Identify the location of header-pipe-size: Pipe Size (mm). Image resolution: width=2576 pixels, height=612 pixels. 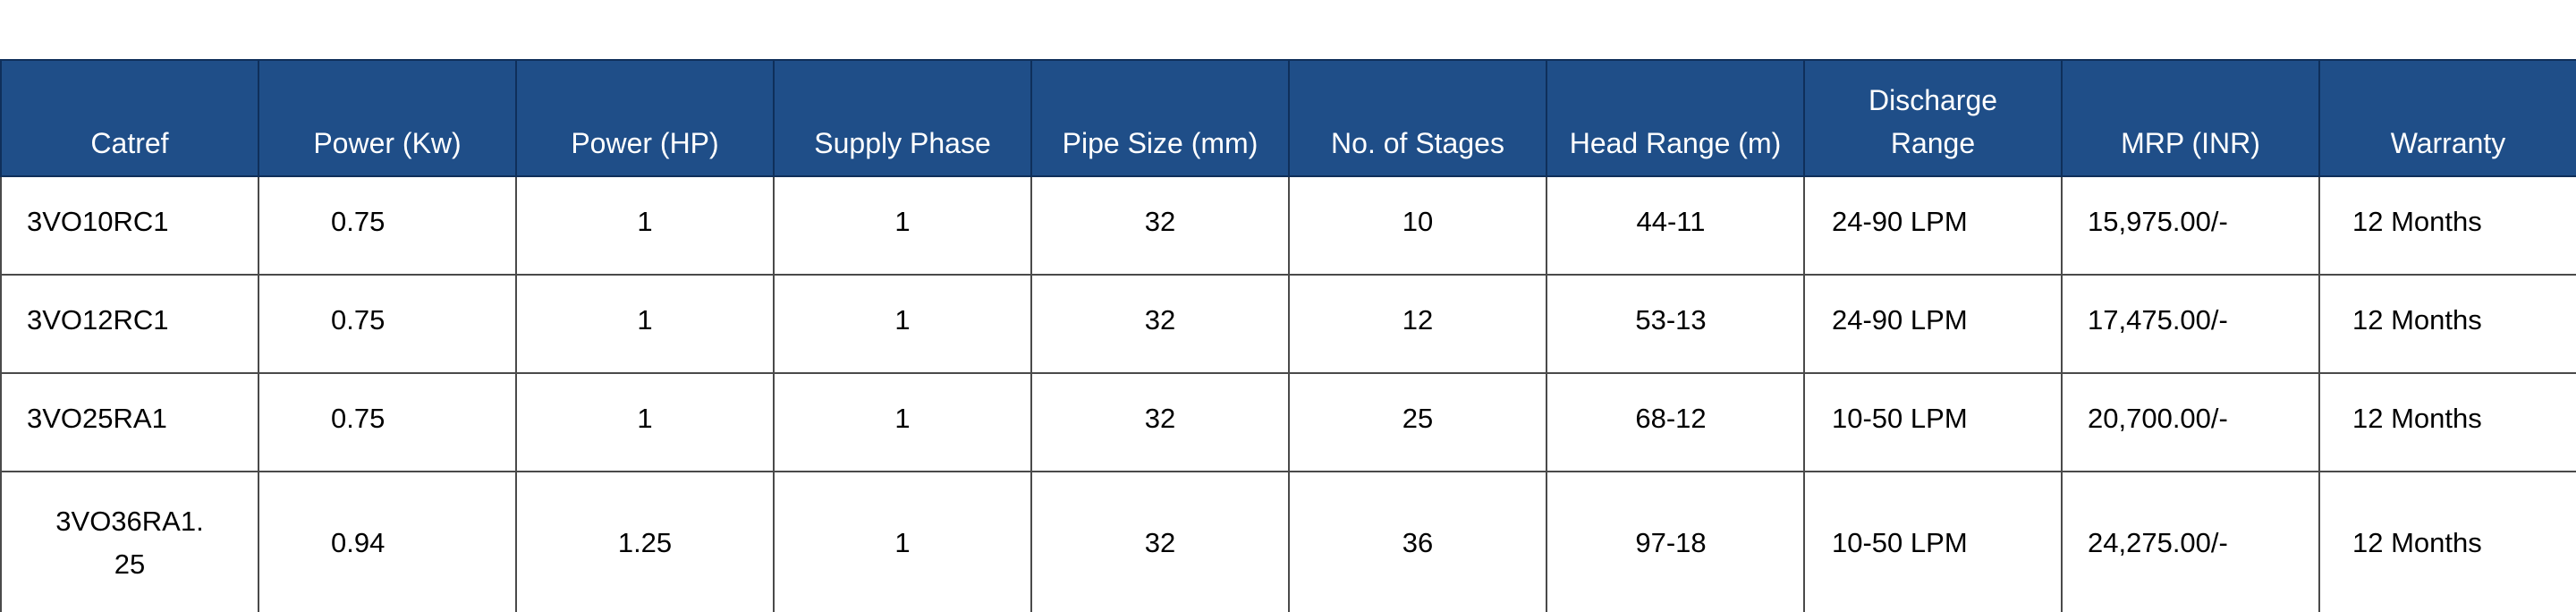
(1160, 118).